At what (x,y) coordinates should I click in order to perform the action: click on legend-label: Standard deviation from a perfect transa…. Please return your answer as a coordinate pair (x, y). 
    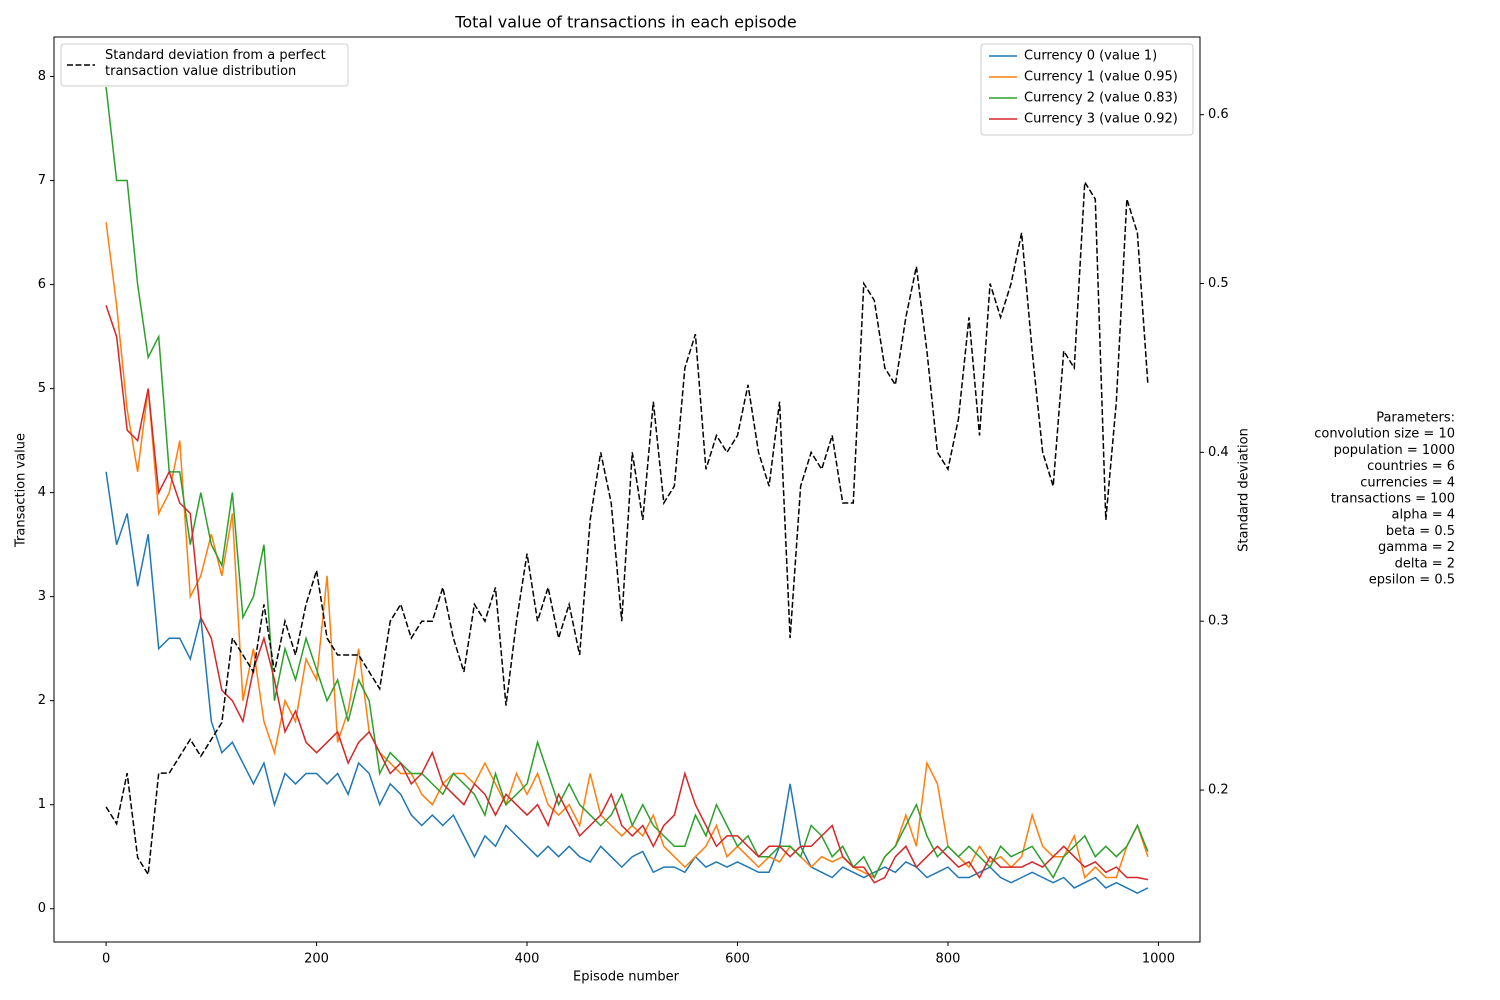
    Looking at the image, I should click on (215, 63).